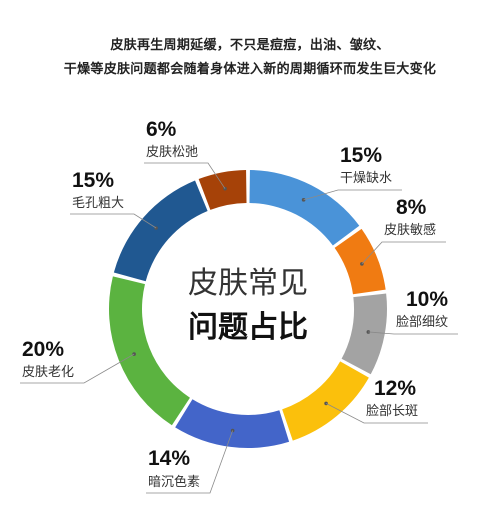 This screenshot has height=518, width=500. I want to click on center-subtitle: 问题占比, so click(248, 327).